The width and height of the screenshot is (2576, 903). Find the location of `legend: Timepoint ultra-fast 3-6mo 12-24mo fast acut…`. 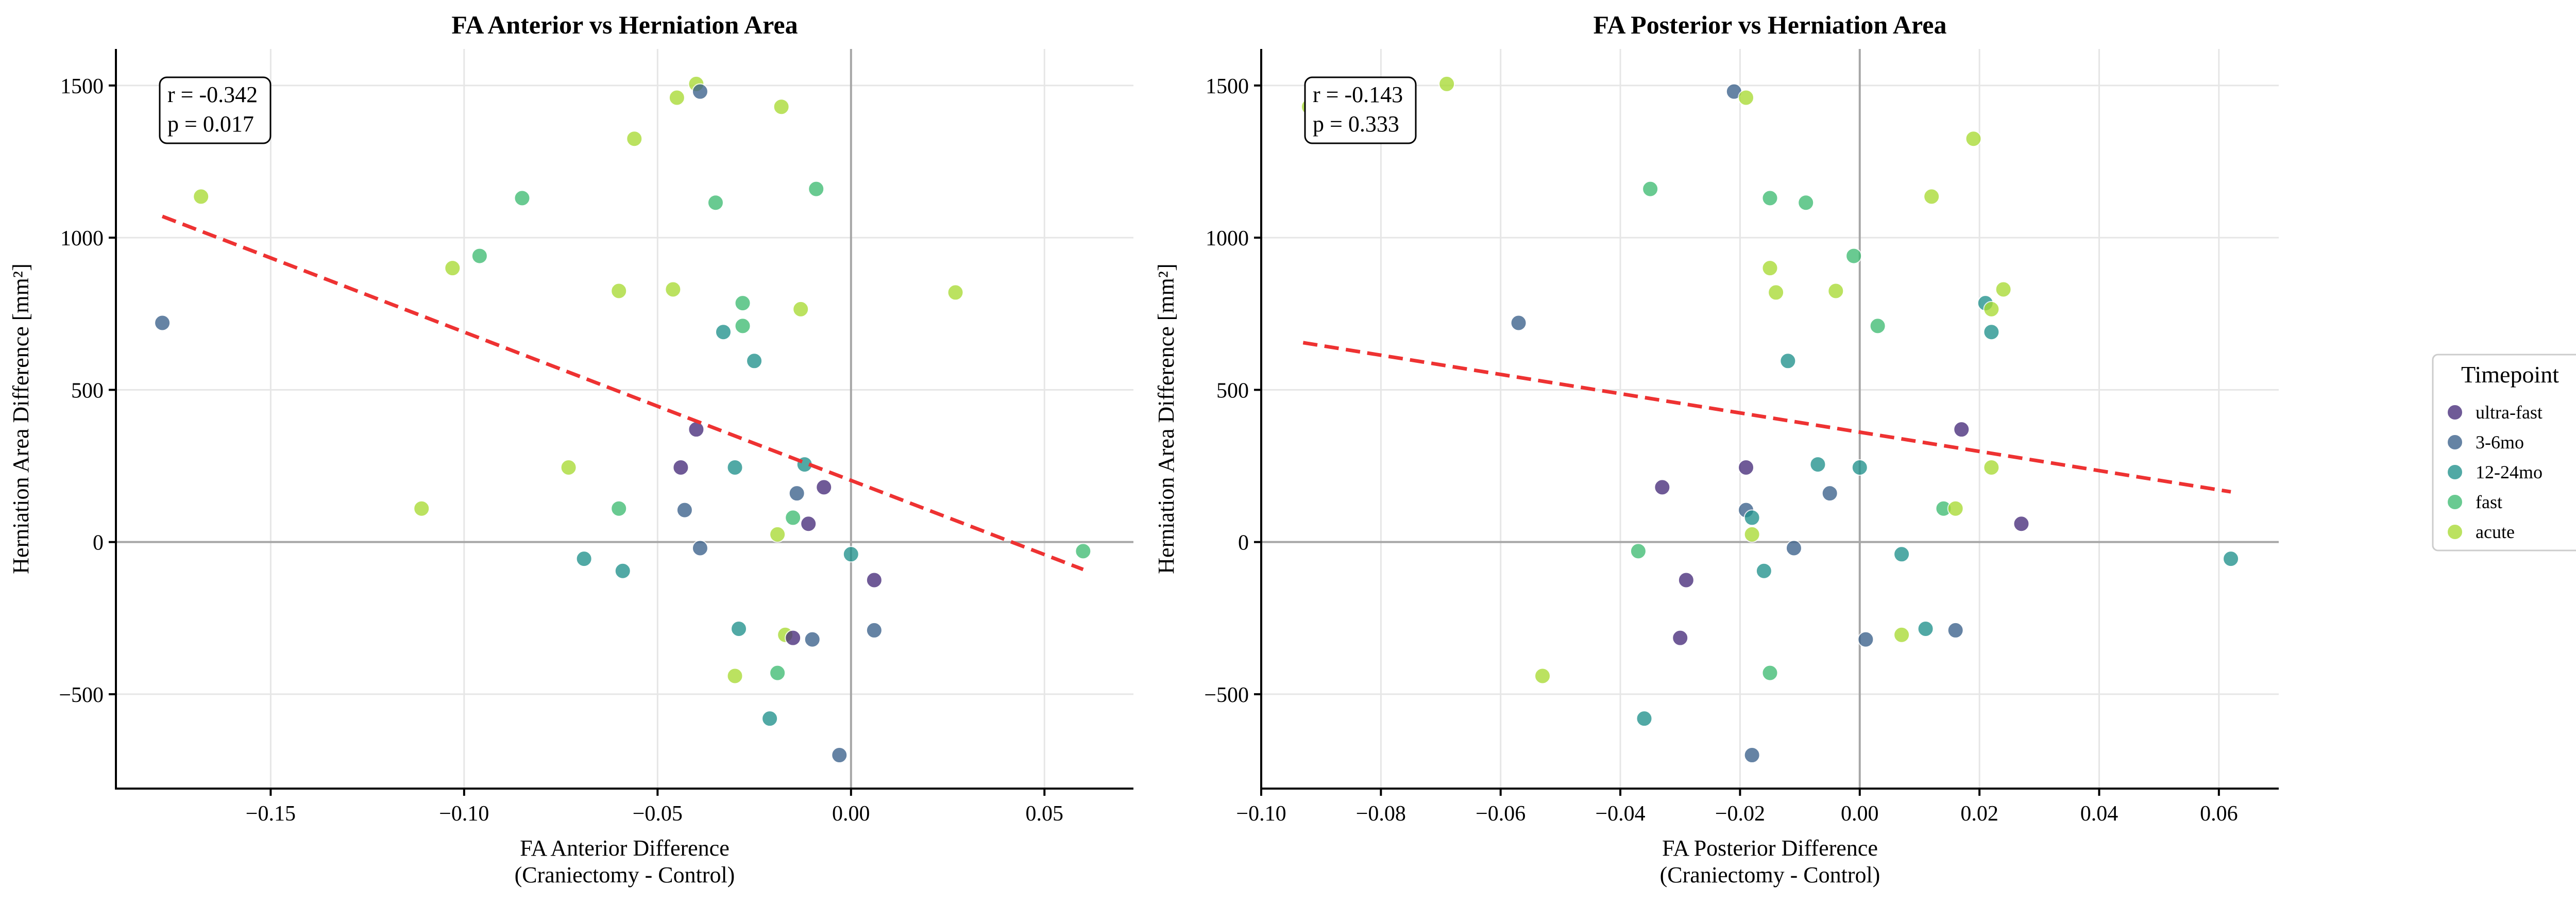

legend: Timepoint ultra-fast 3-6mo 12-24mo fast acut… is located at coordinates (2504, 452).